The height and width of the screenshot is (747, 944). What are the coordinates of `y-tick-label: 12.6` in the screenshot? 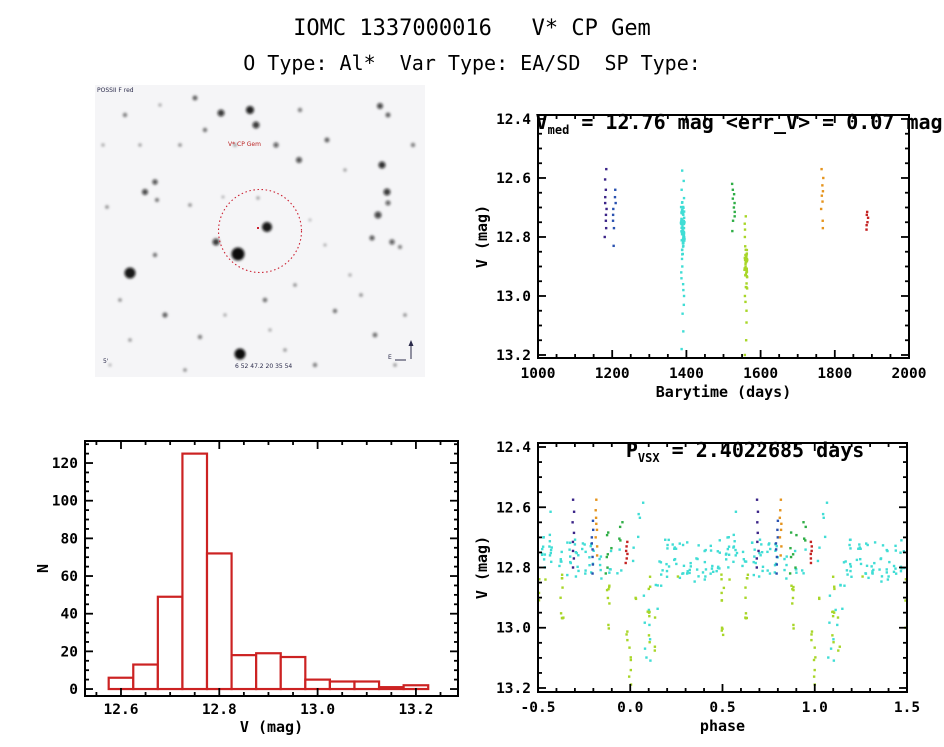 It's located at (513, 179).